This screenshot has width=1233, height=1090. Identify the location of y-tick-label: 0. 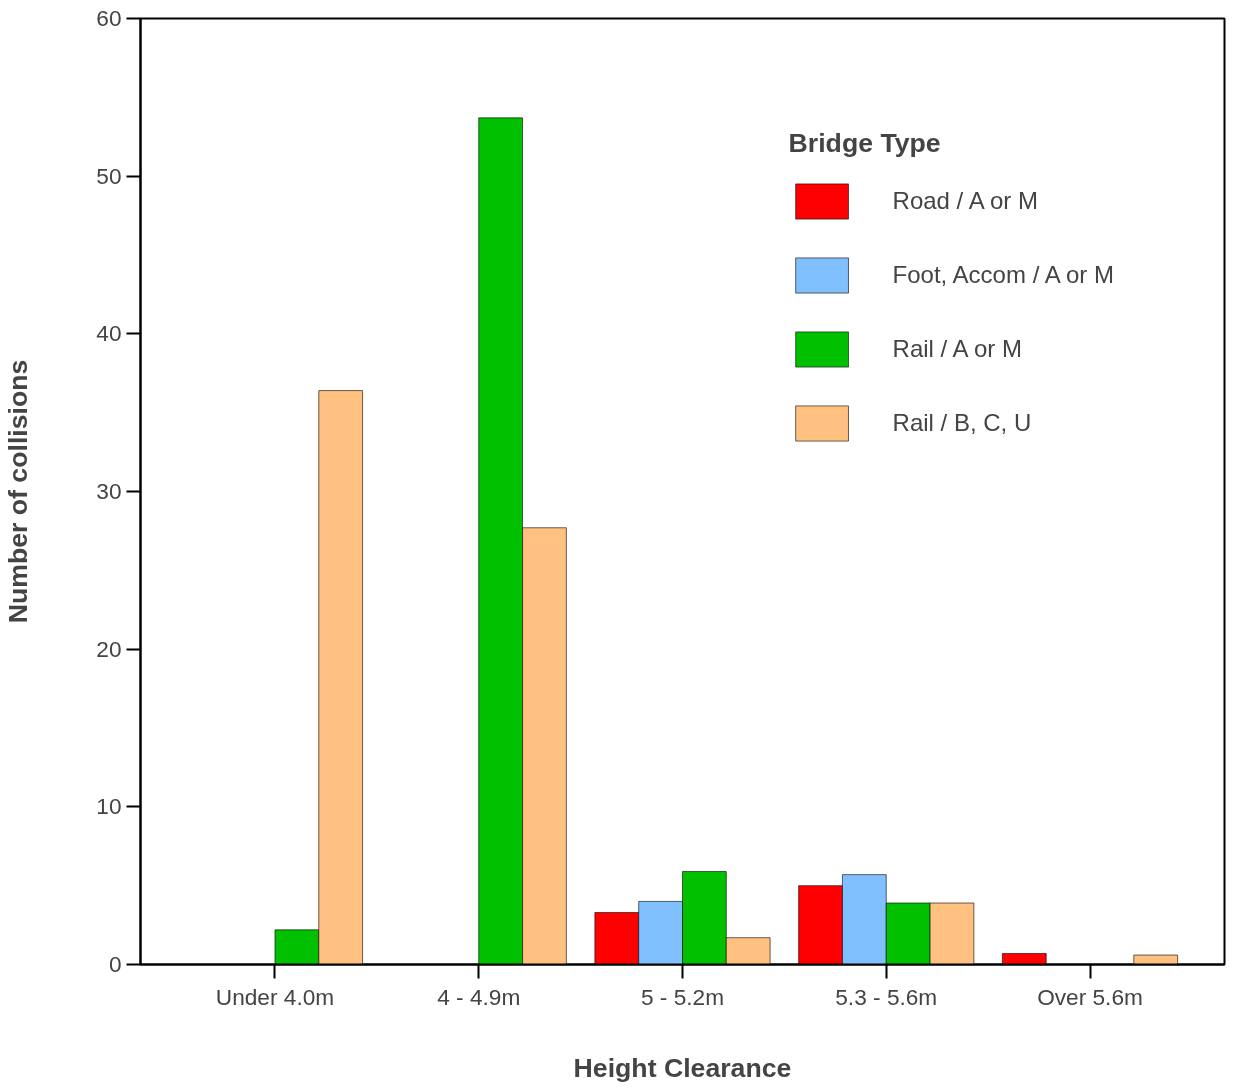
(115, 964).